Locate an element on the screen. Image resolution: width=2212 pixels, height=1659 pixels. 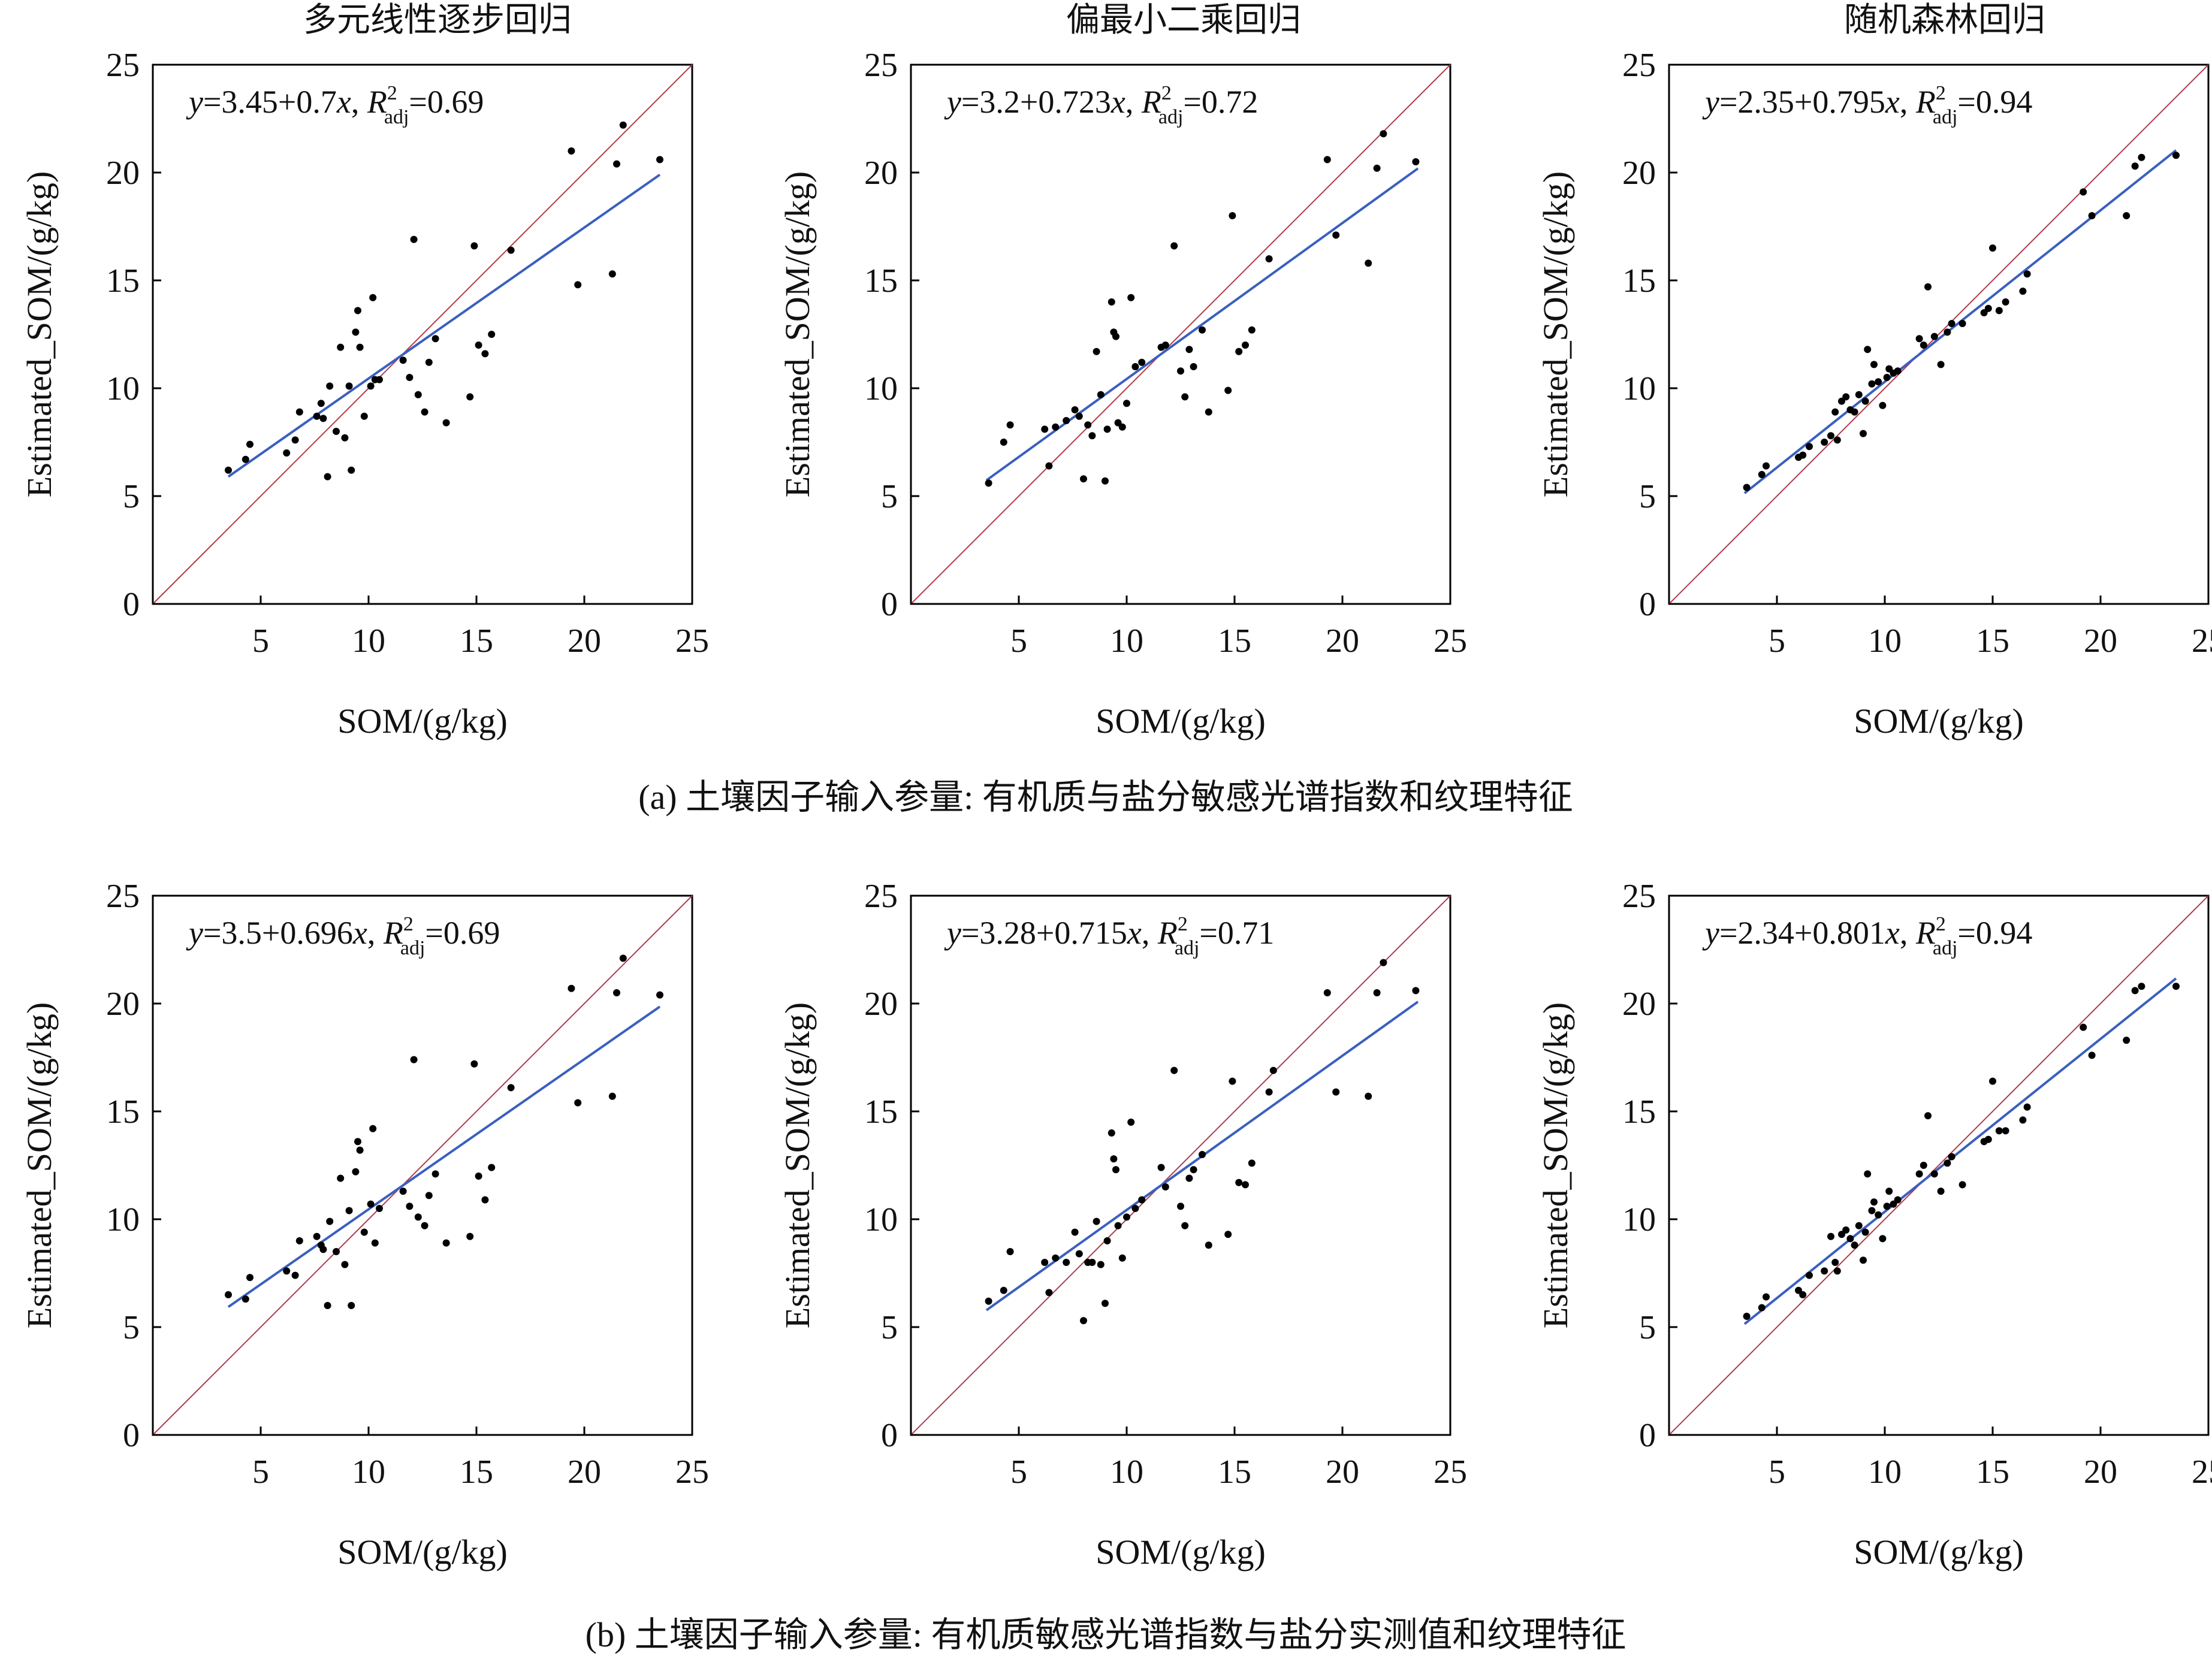
regression-equation: y=3.28+0.715x, R2 adj=0.71 is located at coordinates (1109, 936).